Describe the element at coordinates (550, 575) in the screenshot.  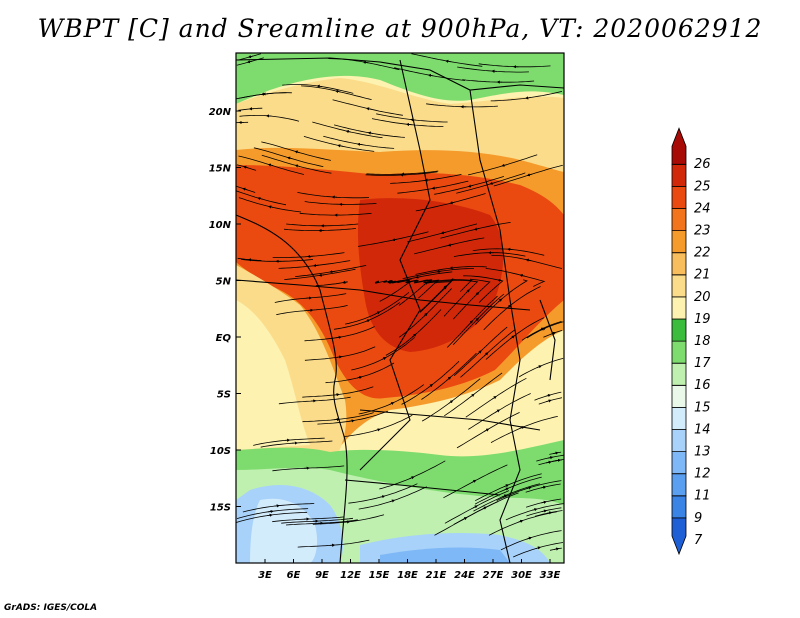
I see `lon-tick-label: 33E` at that location.